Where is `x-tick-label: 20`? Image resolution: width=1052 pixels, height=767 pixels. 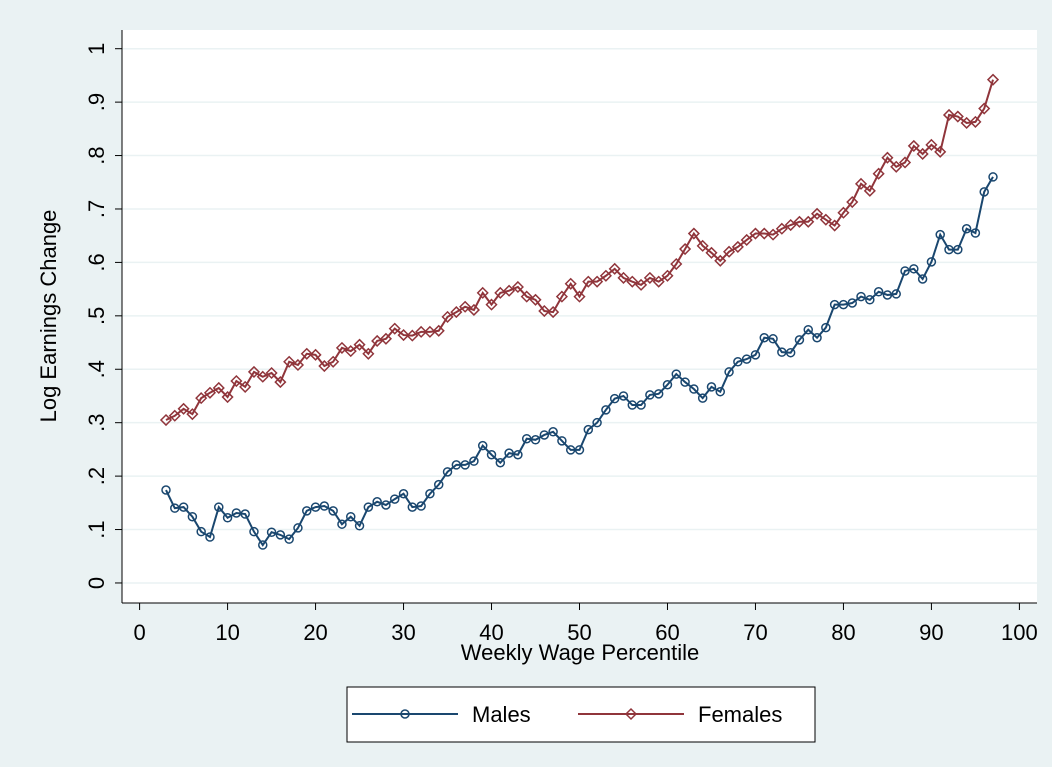 x-tick-label: 20 is located at coordinates (315, 632).